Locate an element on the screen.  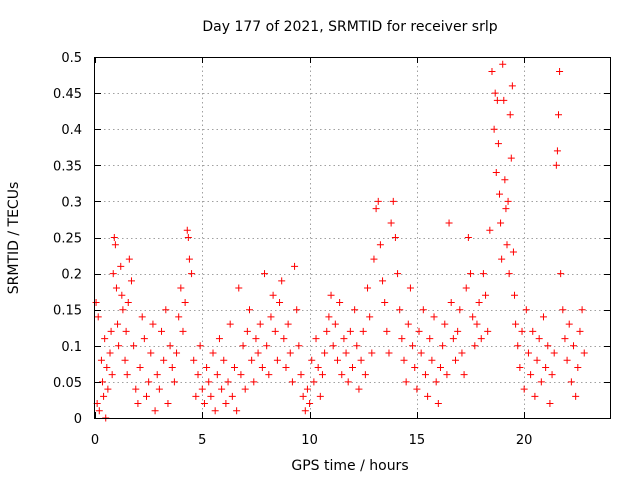
y-axis-label: SRMTID / TECUs is located at coordinates (14, 238).